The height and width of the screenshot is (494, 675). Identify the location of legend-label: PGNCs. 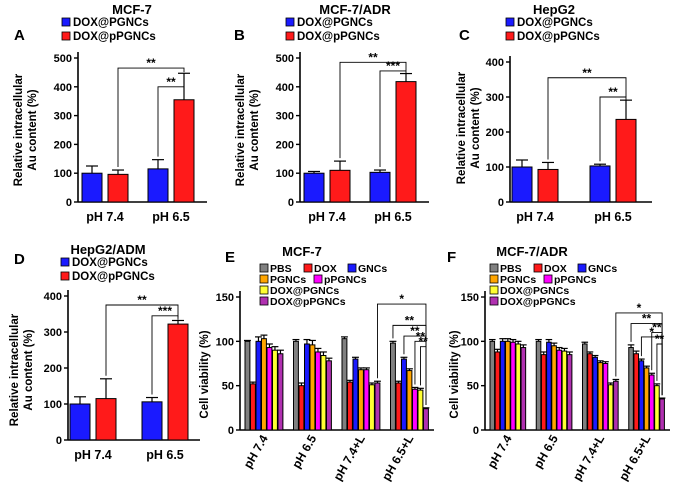
(518, 280).